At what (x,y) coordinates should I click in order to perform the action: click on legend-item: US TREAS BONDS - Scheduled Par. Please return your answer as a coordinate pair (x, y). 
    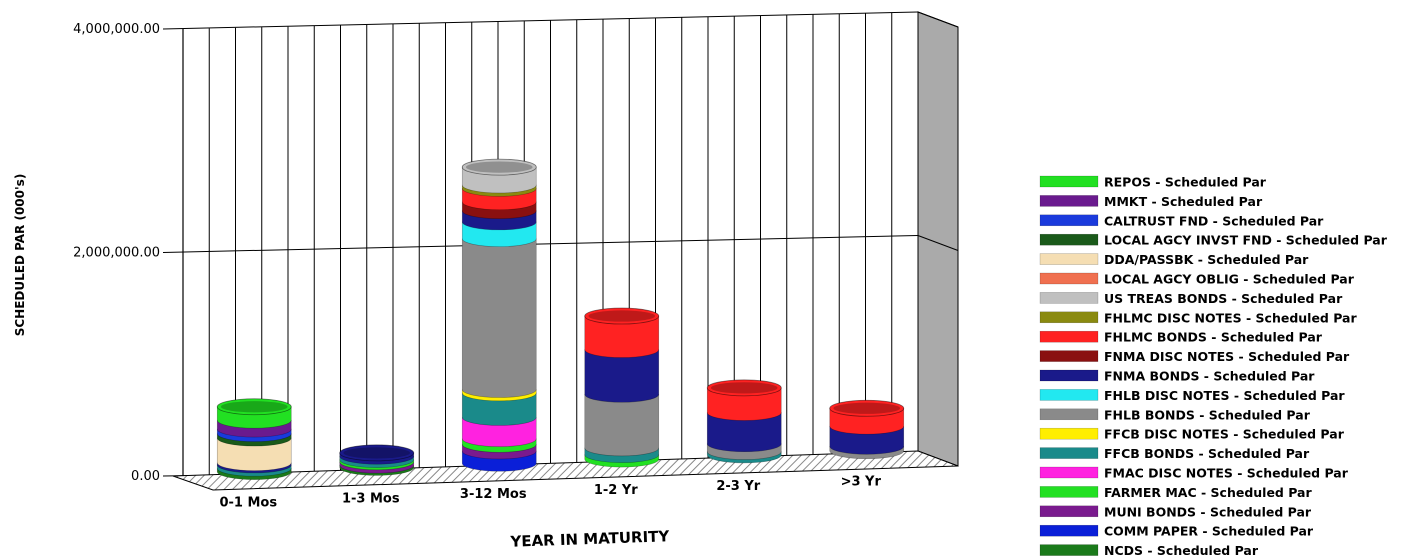
    Looking at the image, I should click on (1191, 298).